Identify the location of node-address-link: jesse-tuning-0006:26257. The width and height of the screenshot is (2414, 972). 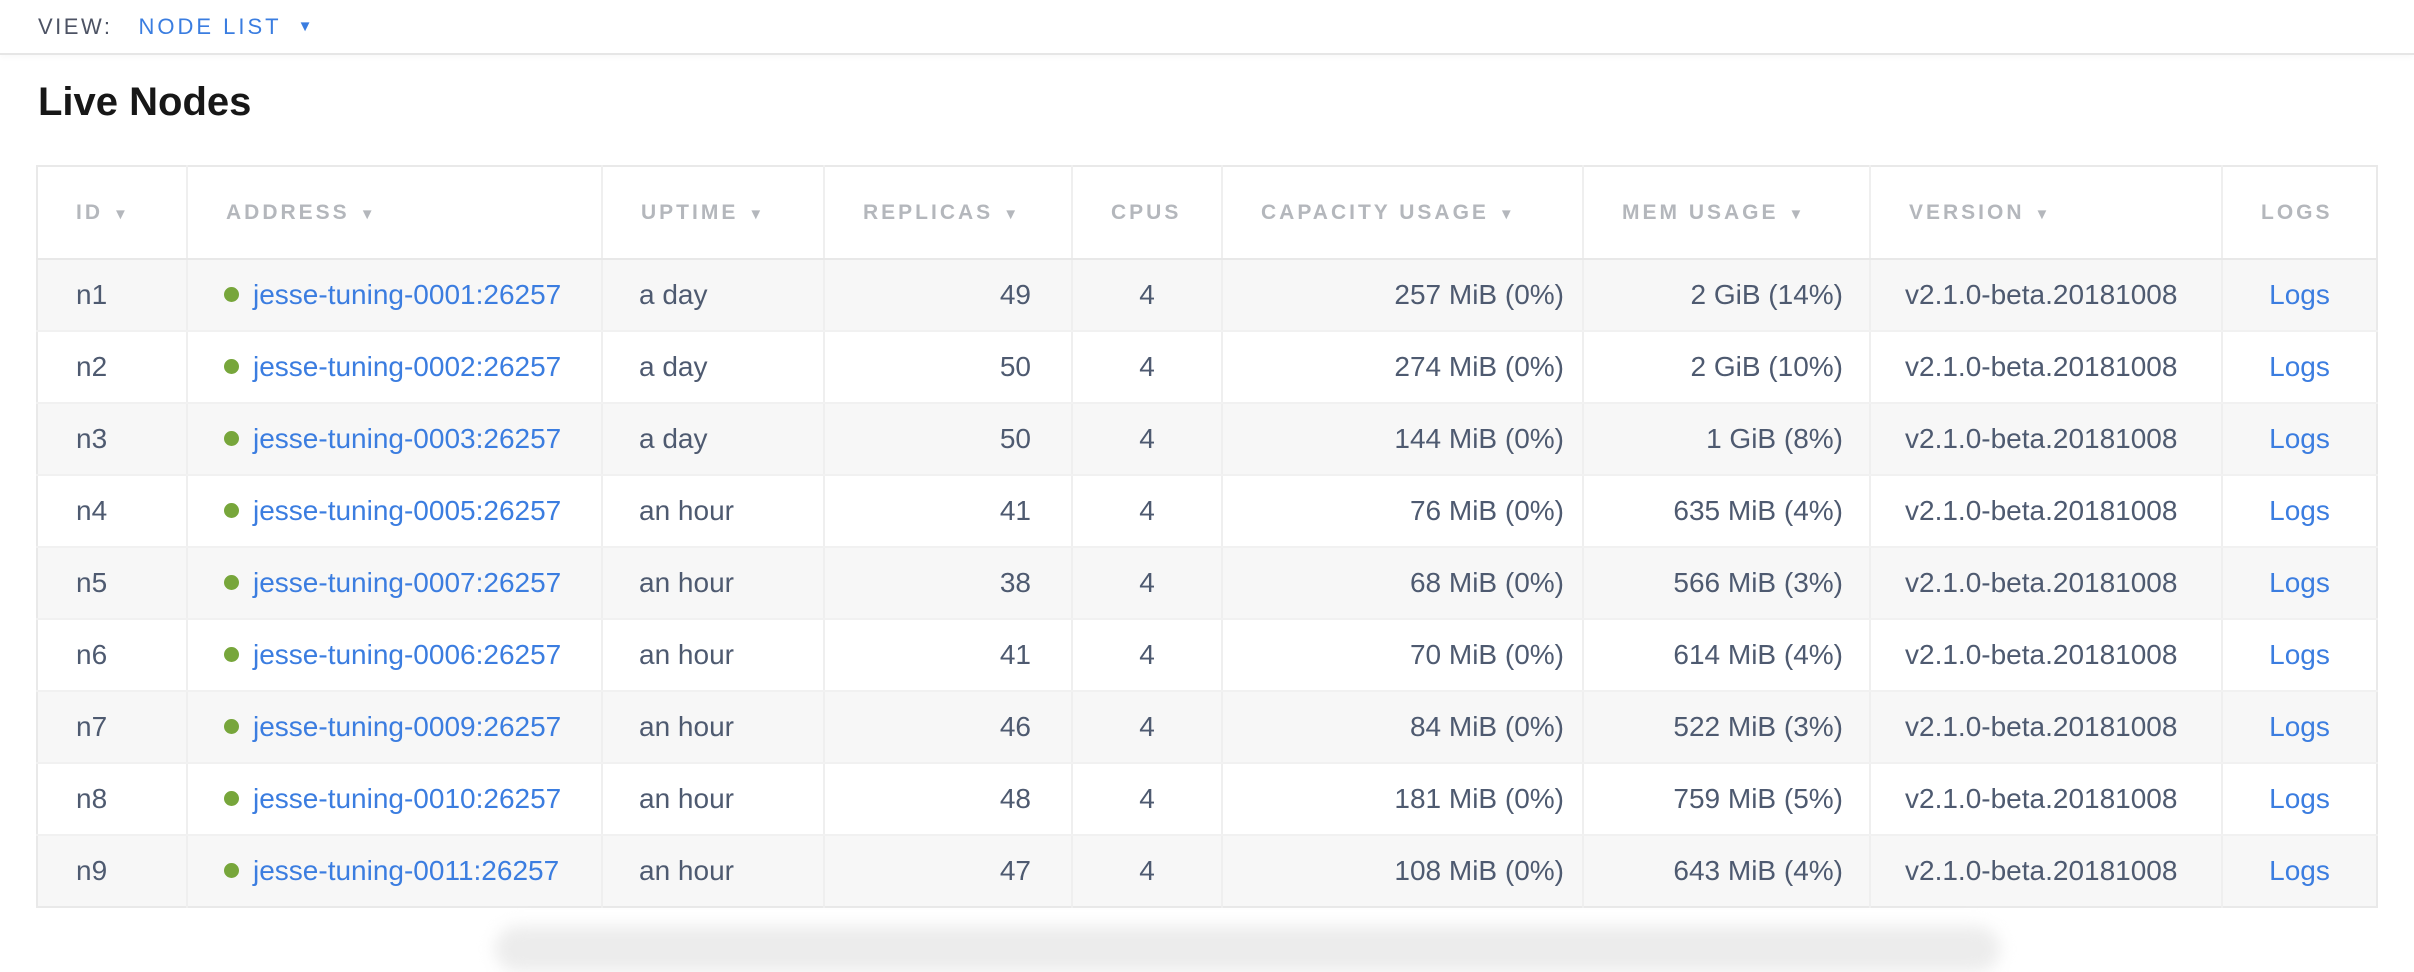
(407, 654).